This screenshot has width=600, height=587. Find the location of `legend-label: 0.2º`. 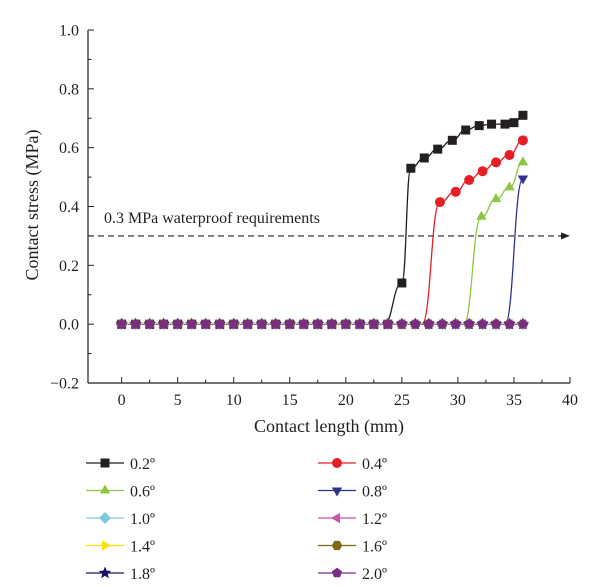

legend-label: 0.2º is located at coordinates (142, 464).